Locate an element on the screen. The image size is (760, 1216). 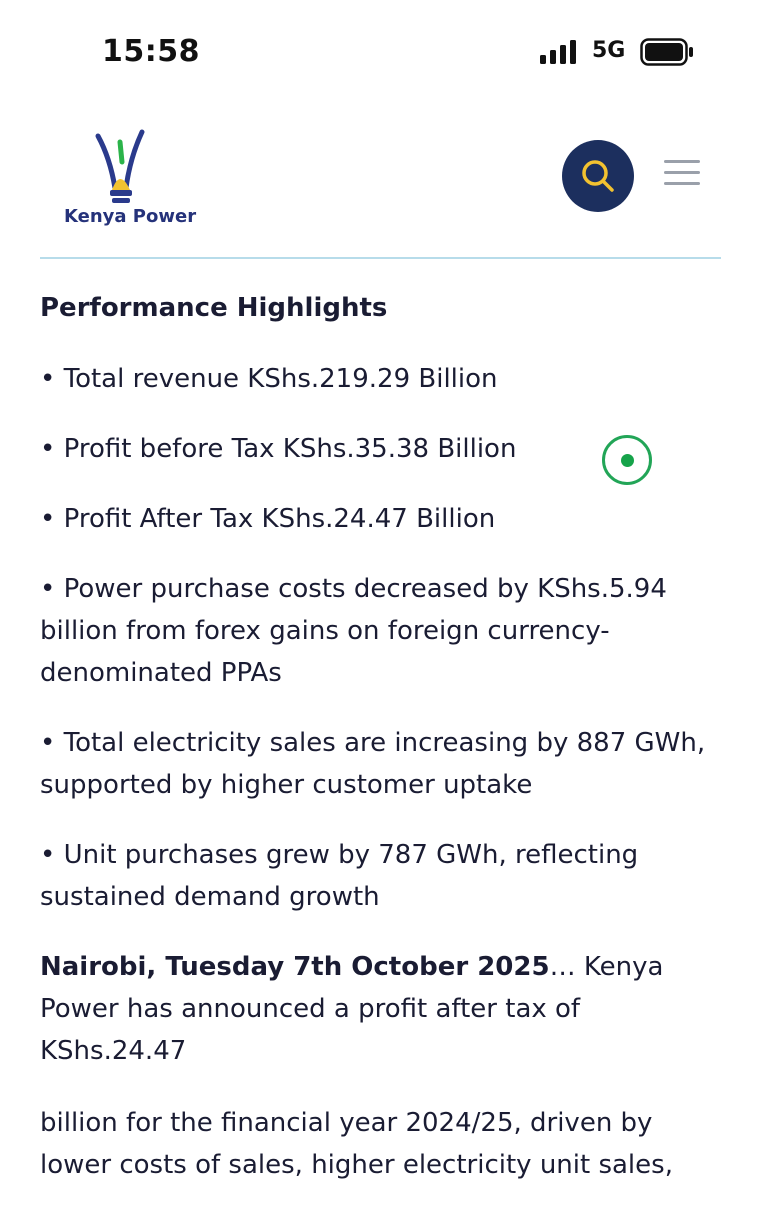
network-type: 5G is located at coordinates (609, 50).